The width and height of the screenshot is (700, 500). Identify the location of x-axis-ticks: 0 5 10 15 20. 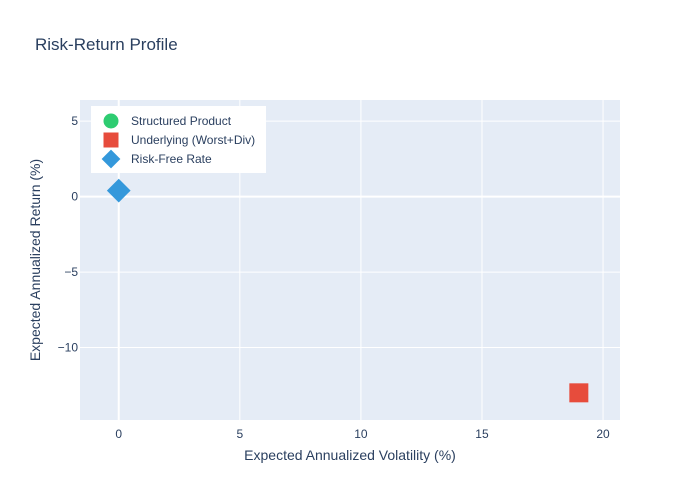
(362, 434).